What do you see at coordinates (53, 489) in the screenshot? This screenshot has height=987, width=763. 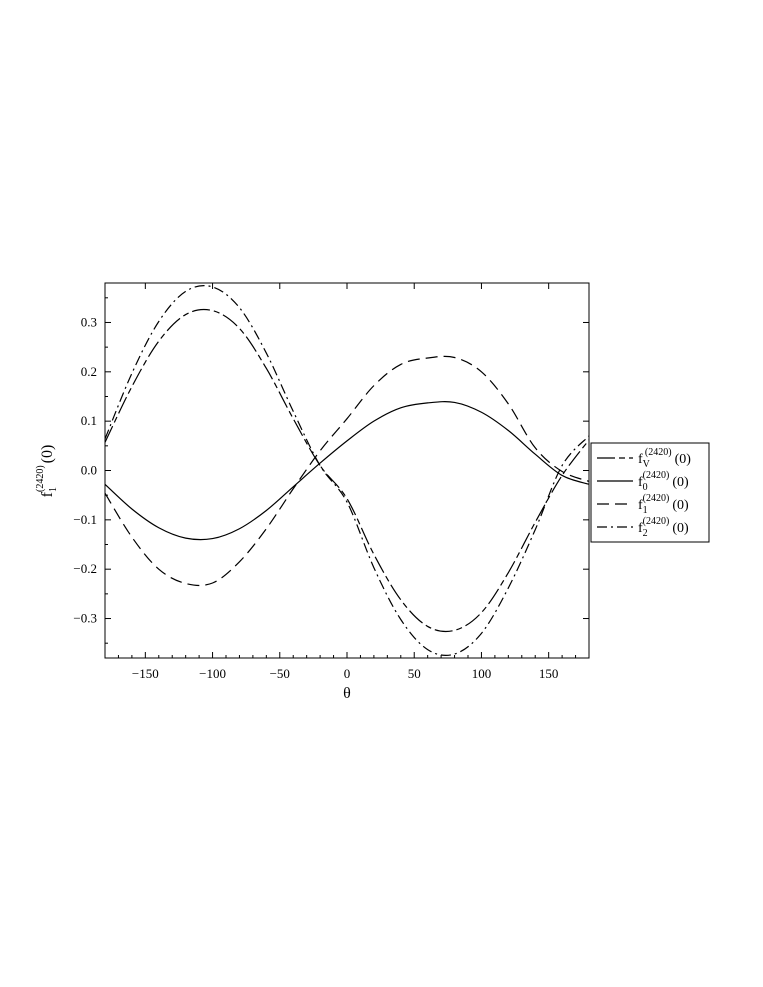 I see `y-axis-title-sub: 1` at bounding box center [53, 489].